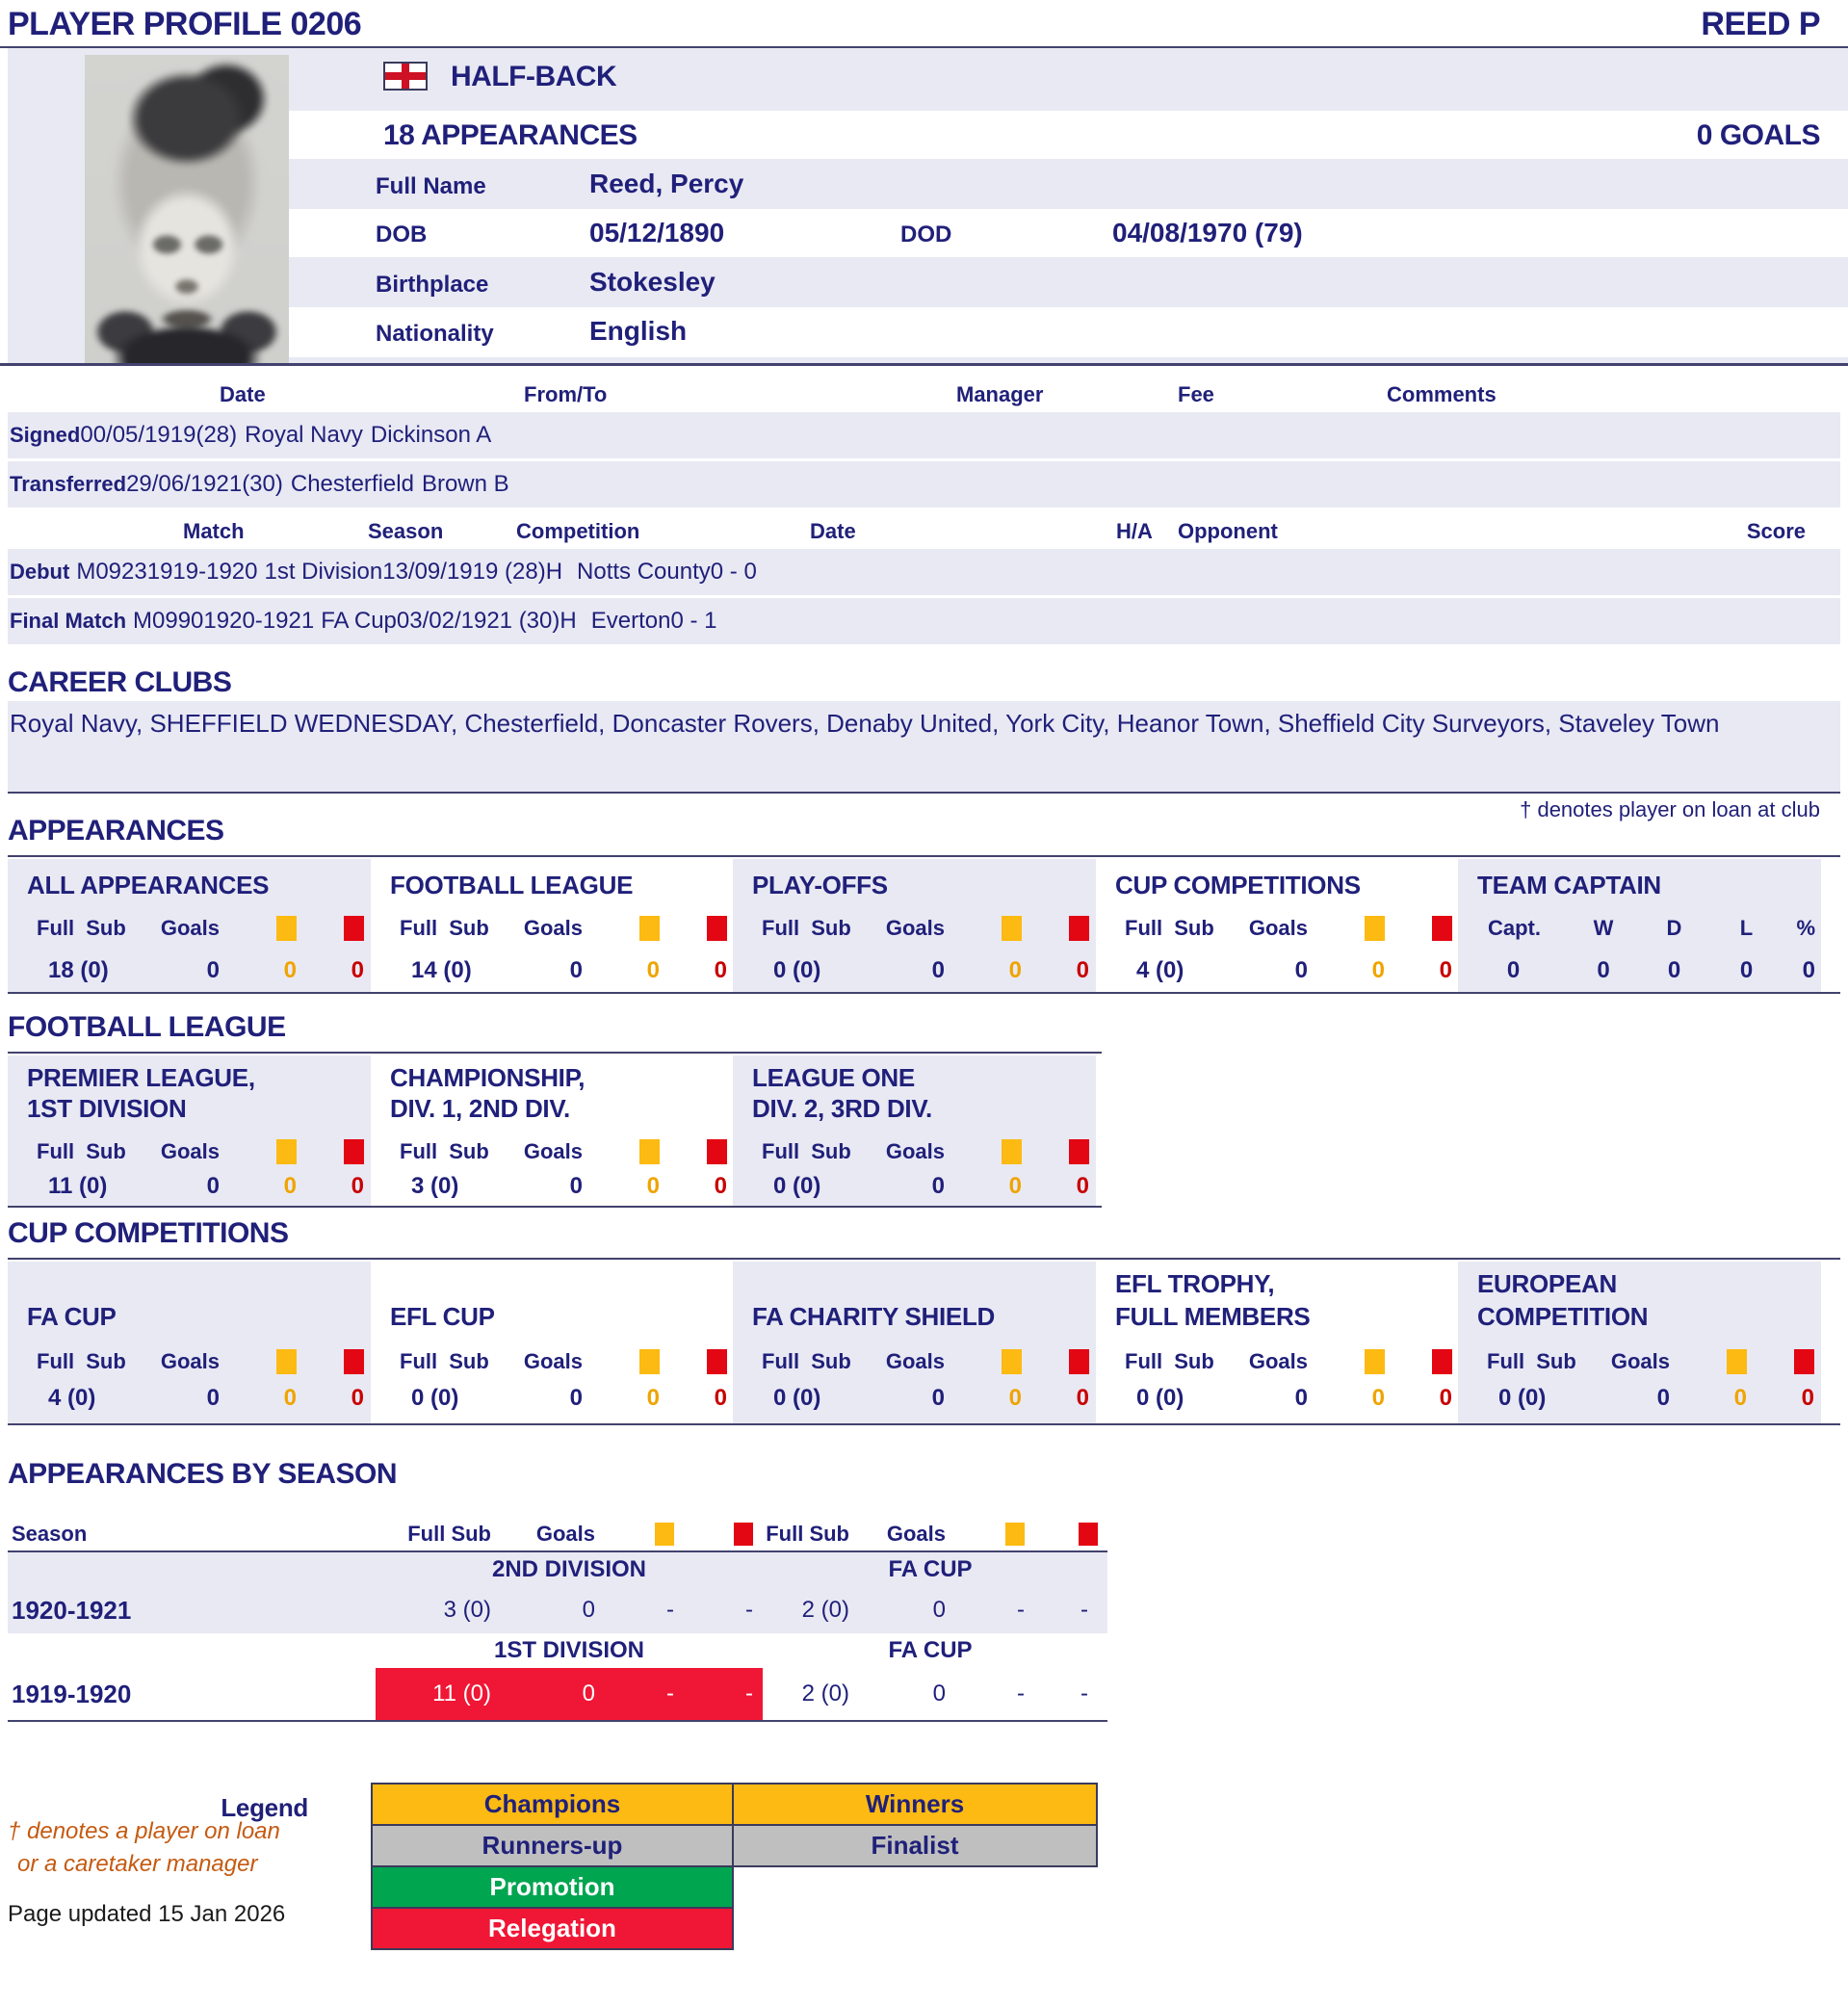  Describe the element at coordinates (552, 1845) in the screenshot. I see `legend-runners-up: Runners-up` at that location.